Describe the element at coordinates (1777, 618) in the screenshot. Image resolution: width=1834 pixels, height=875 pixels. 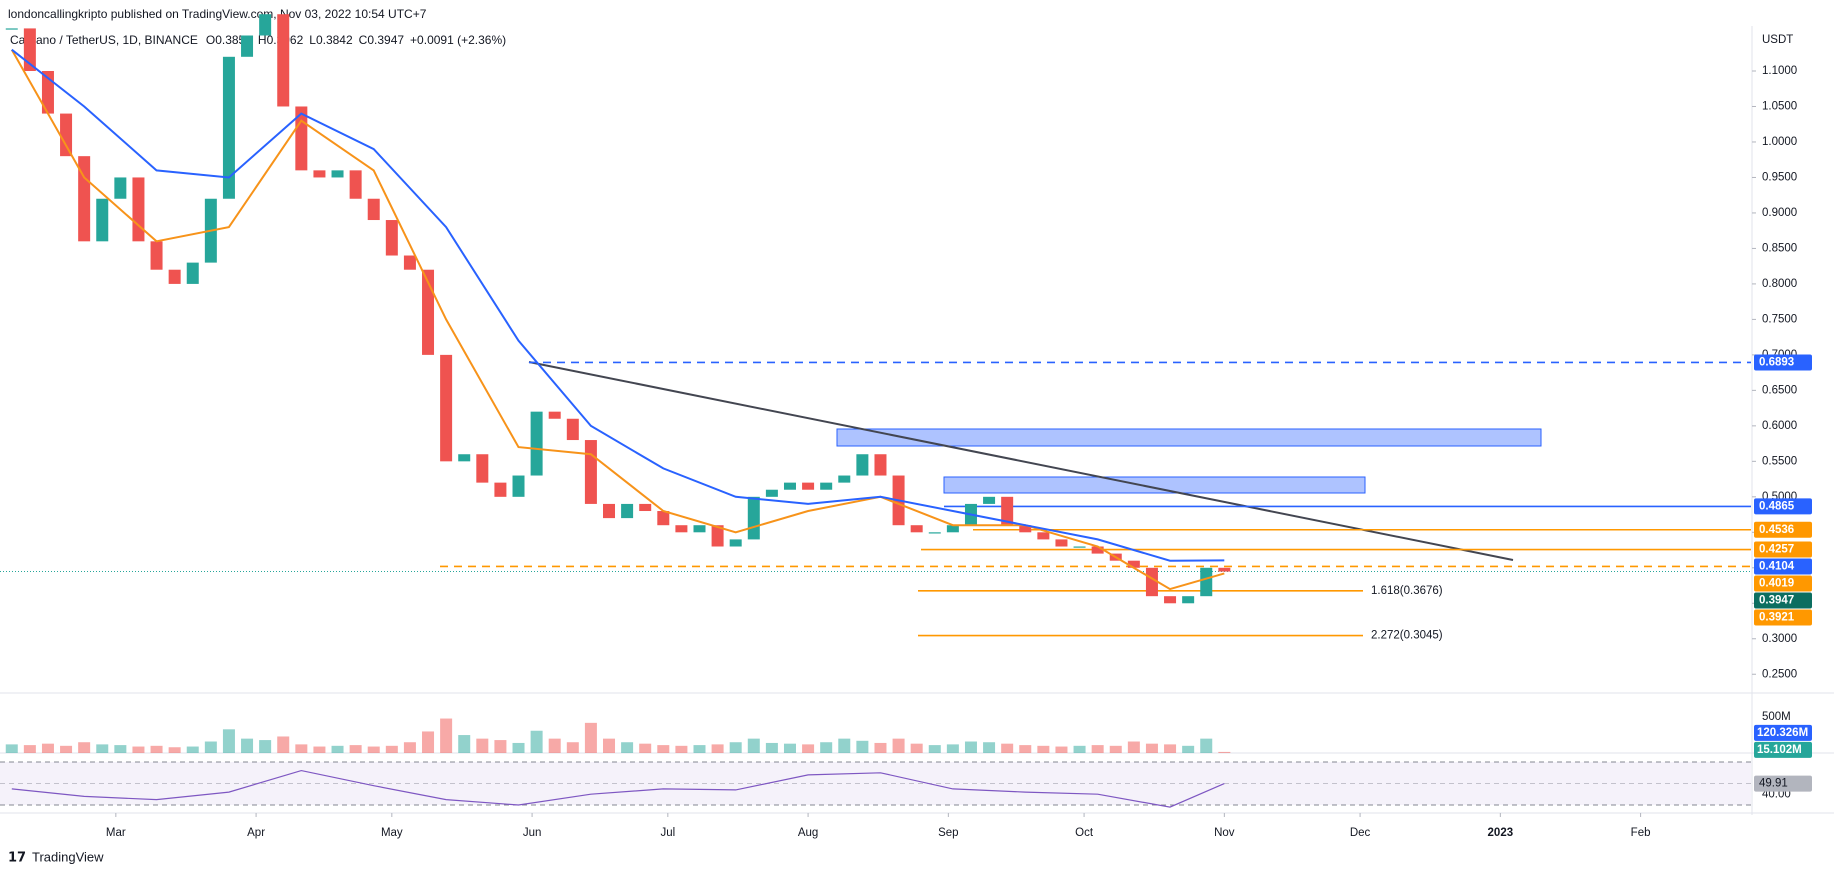
I see `price-label: 0.3921` at that location.